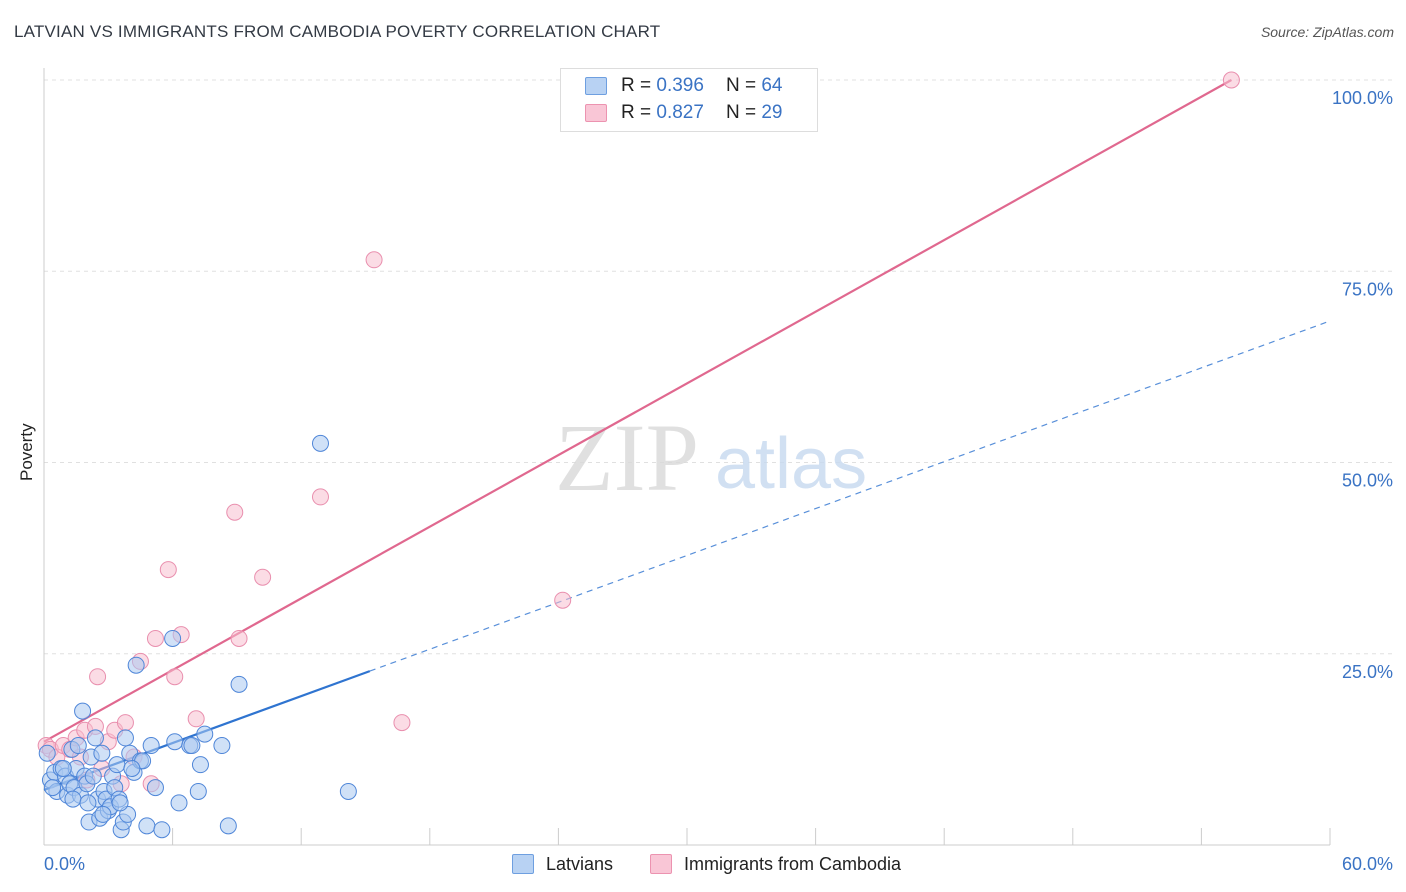 The image size is (1406, 892). I want to click on x-tick-label: 60.0%, so click(1367, 864).